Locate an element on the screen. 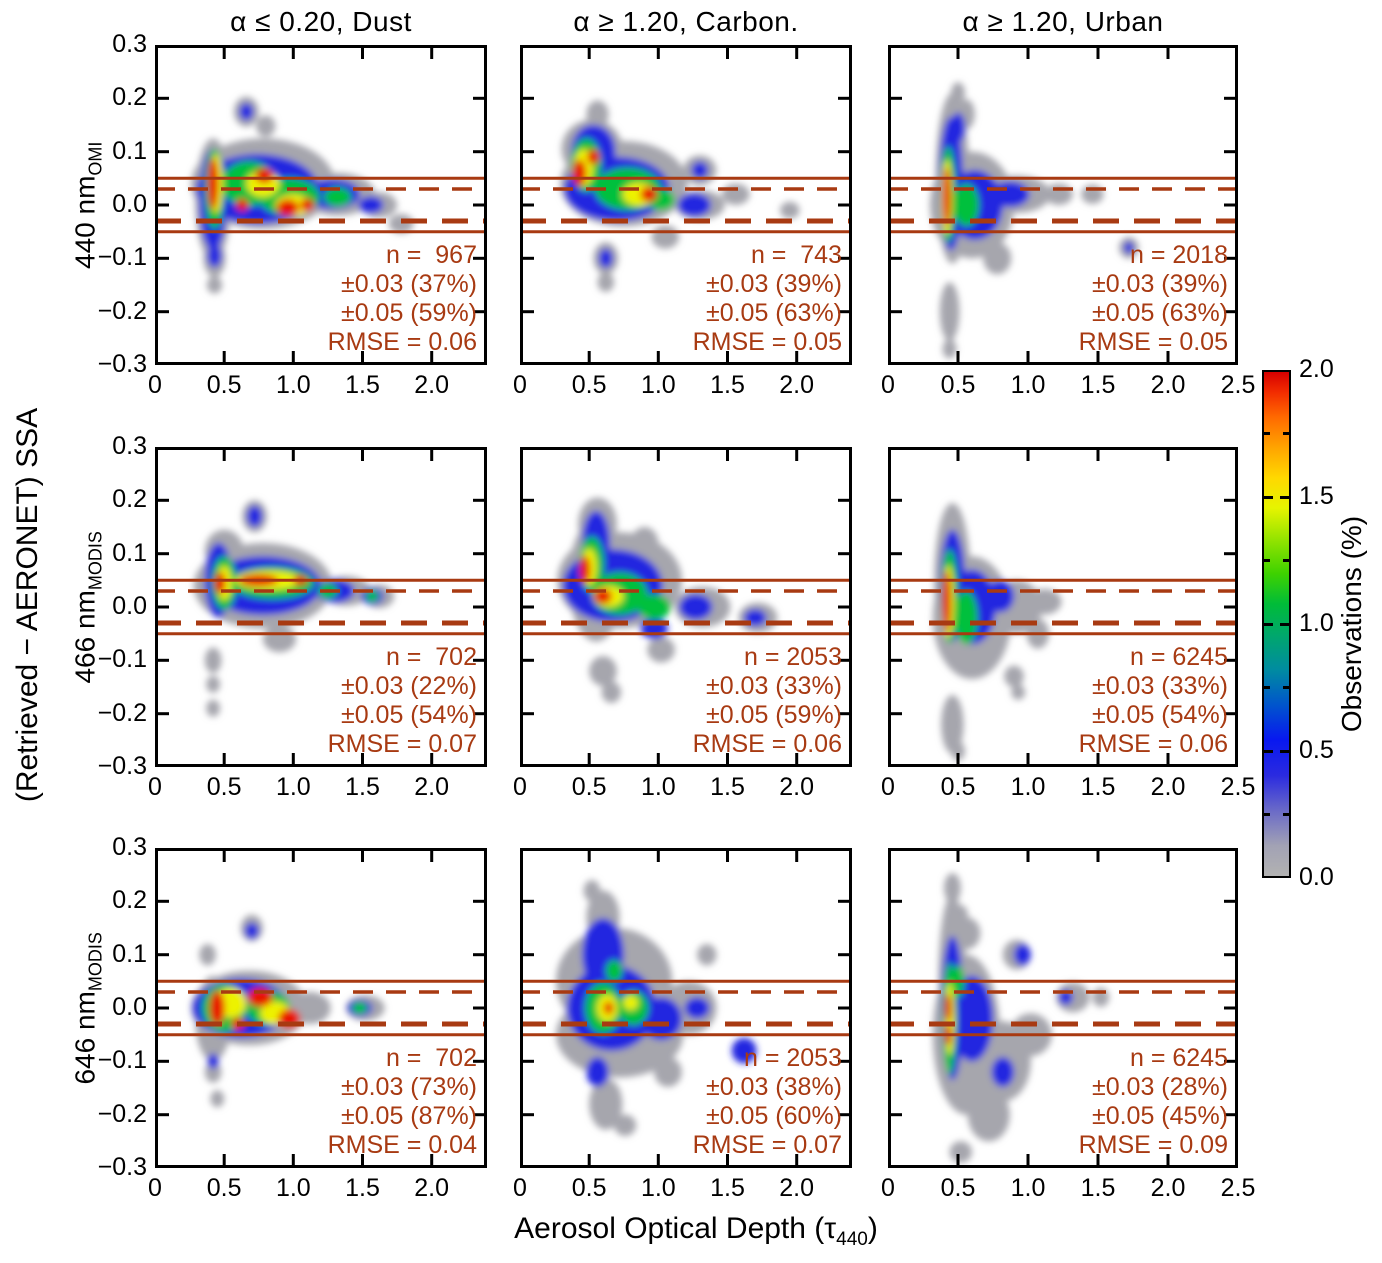  colorbar-tick-label: 2.0 is located at coordinates (1316, 369).